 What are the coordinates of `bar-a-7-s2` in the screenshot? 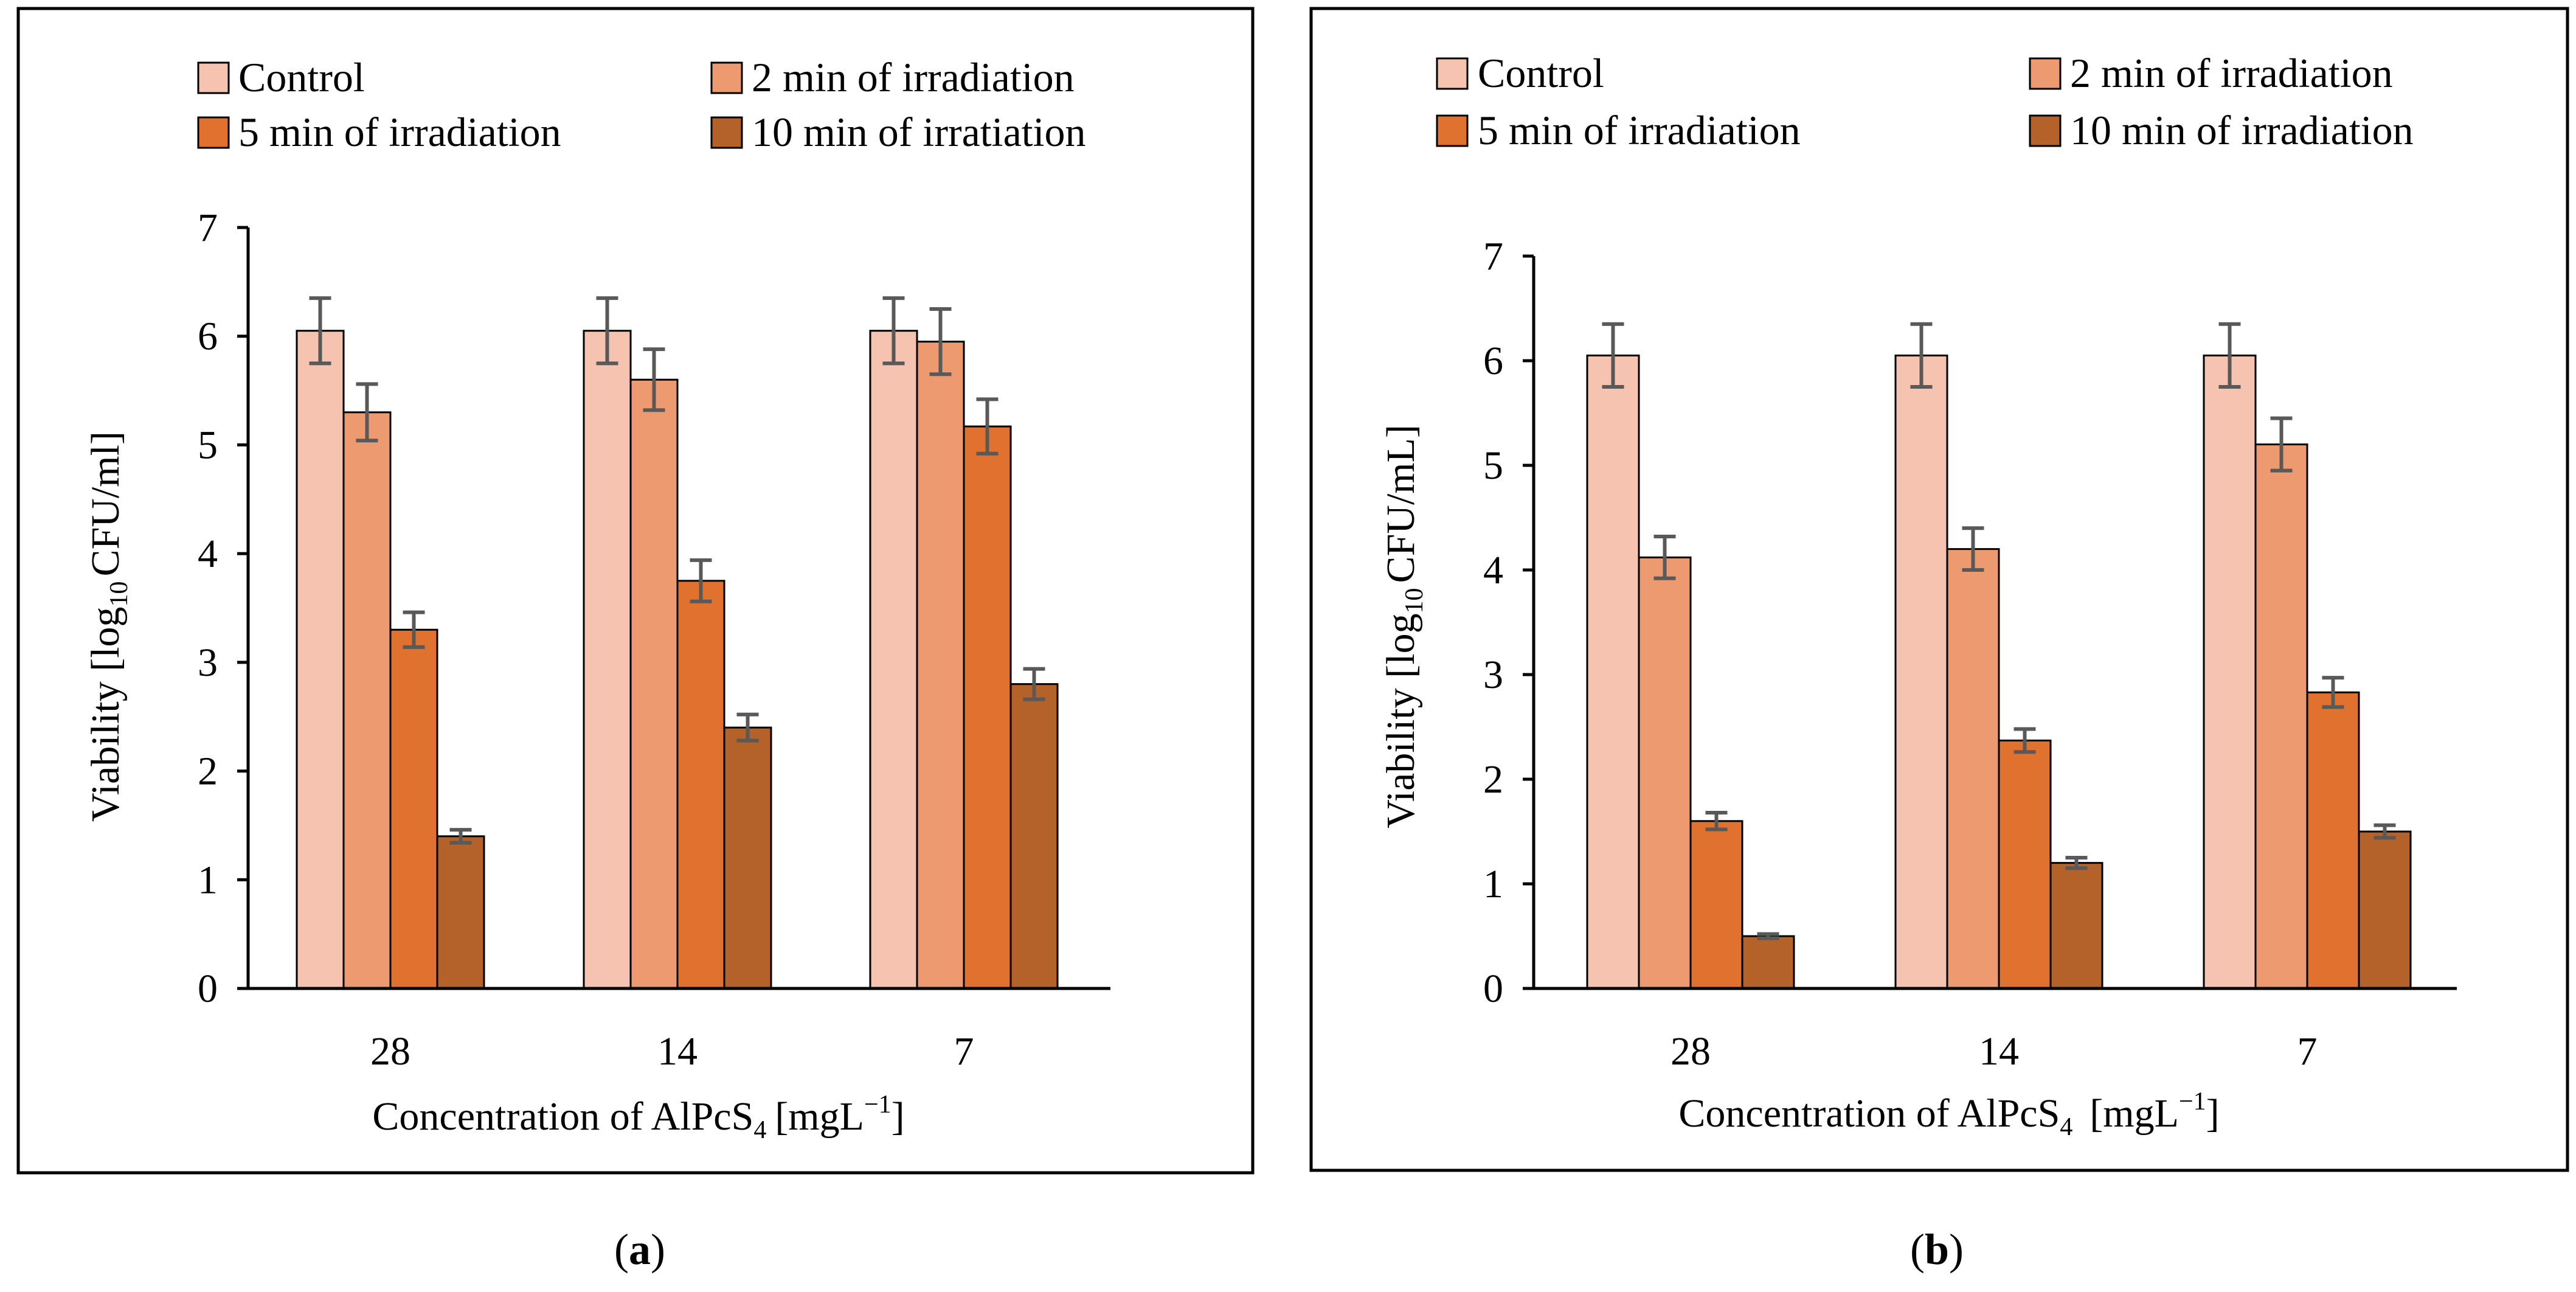 It's located at (987, 708).